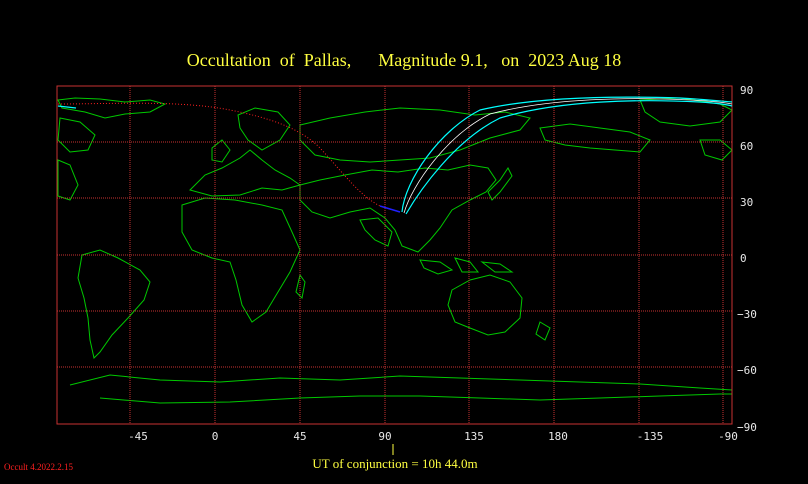 The width and height of the screenshot is (808, 484). Describe the element at coordinates (747, 427) in the screenshot. I see `y-tick-label: −90` at that location.